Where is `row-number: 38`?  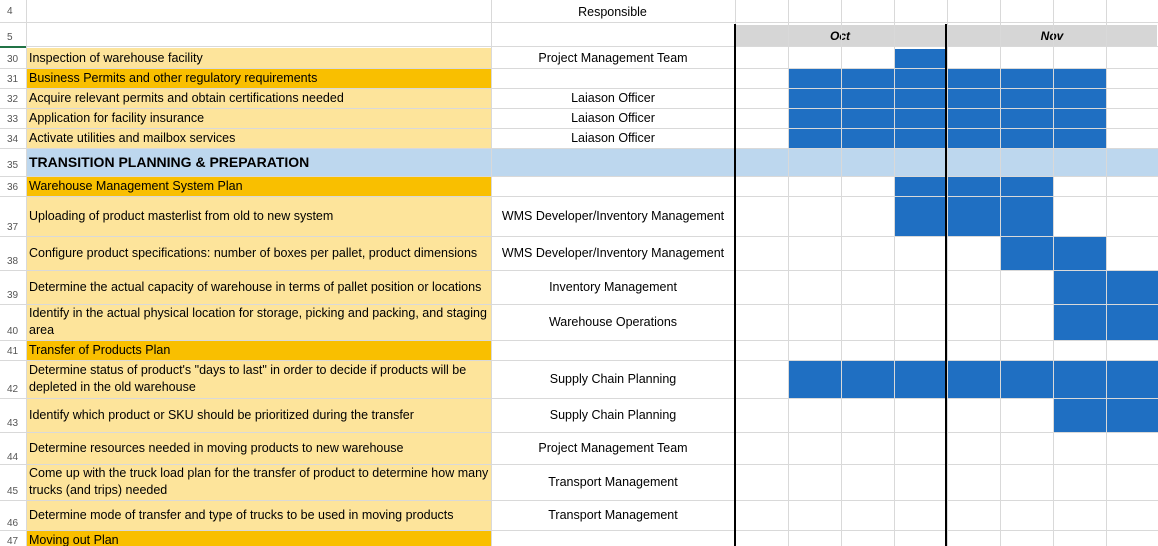
row-number: 38 is located at coordinates (13, 261).